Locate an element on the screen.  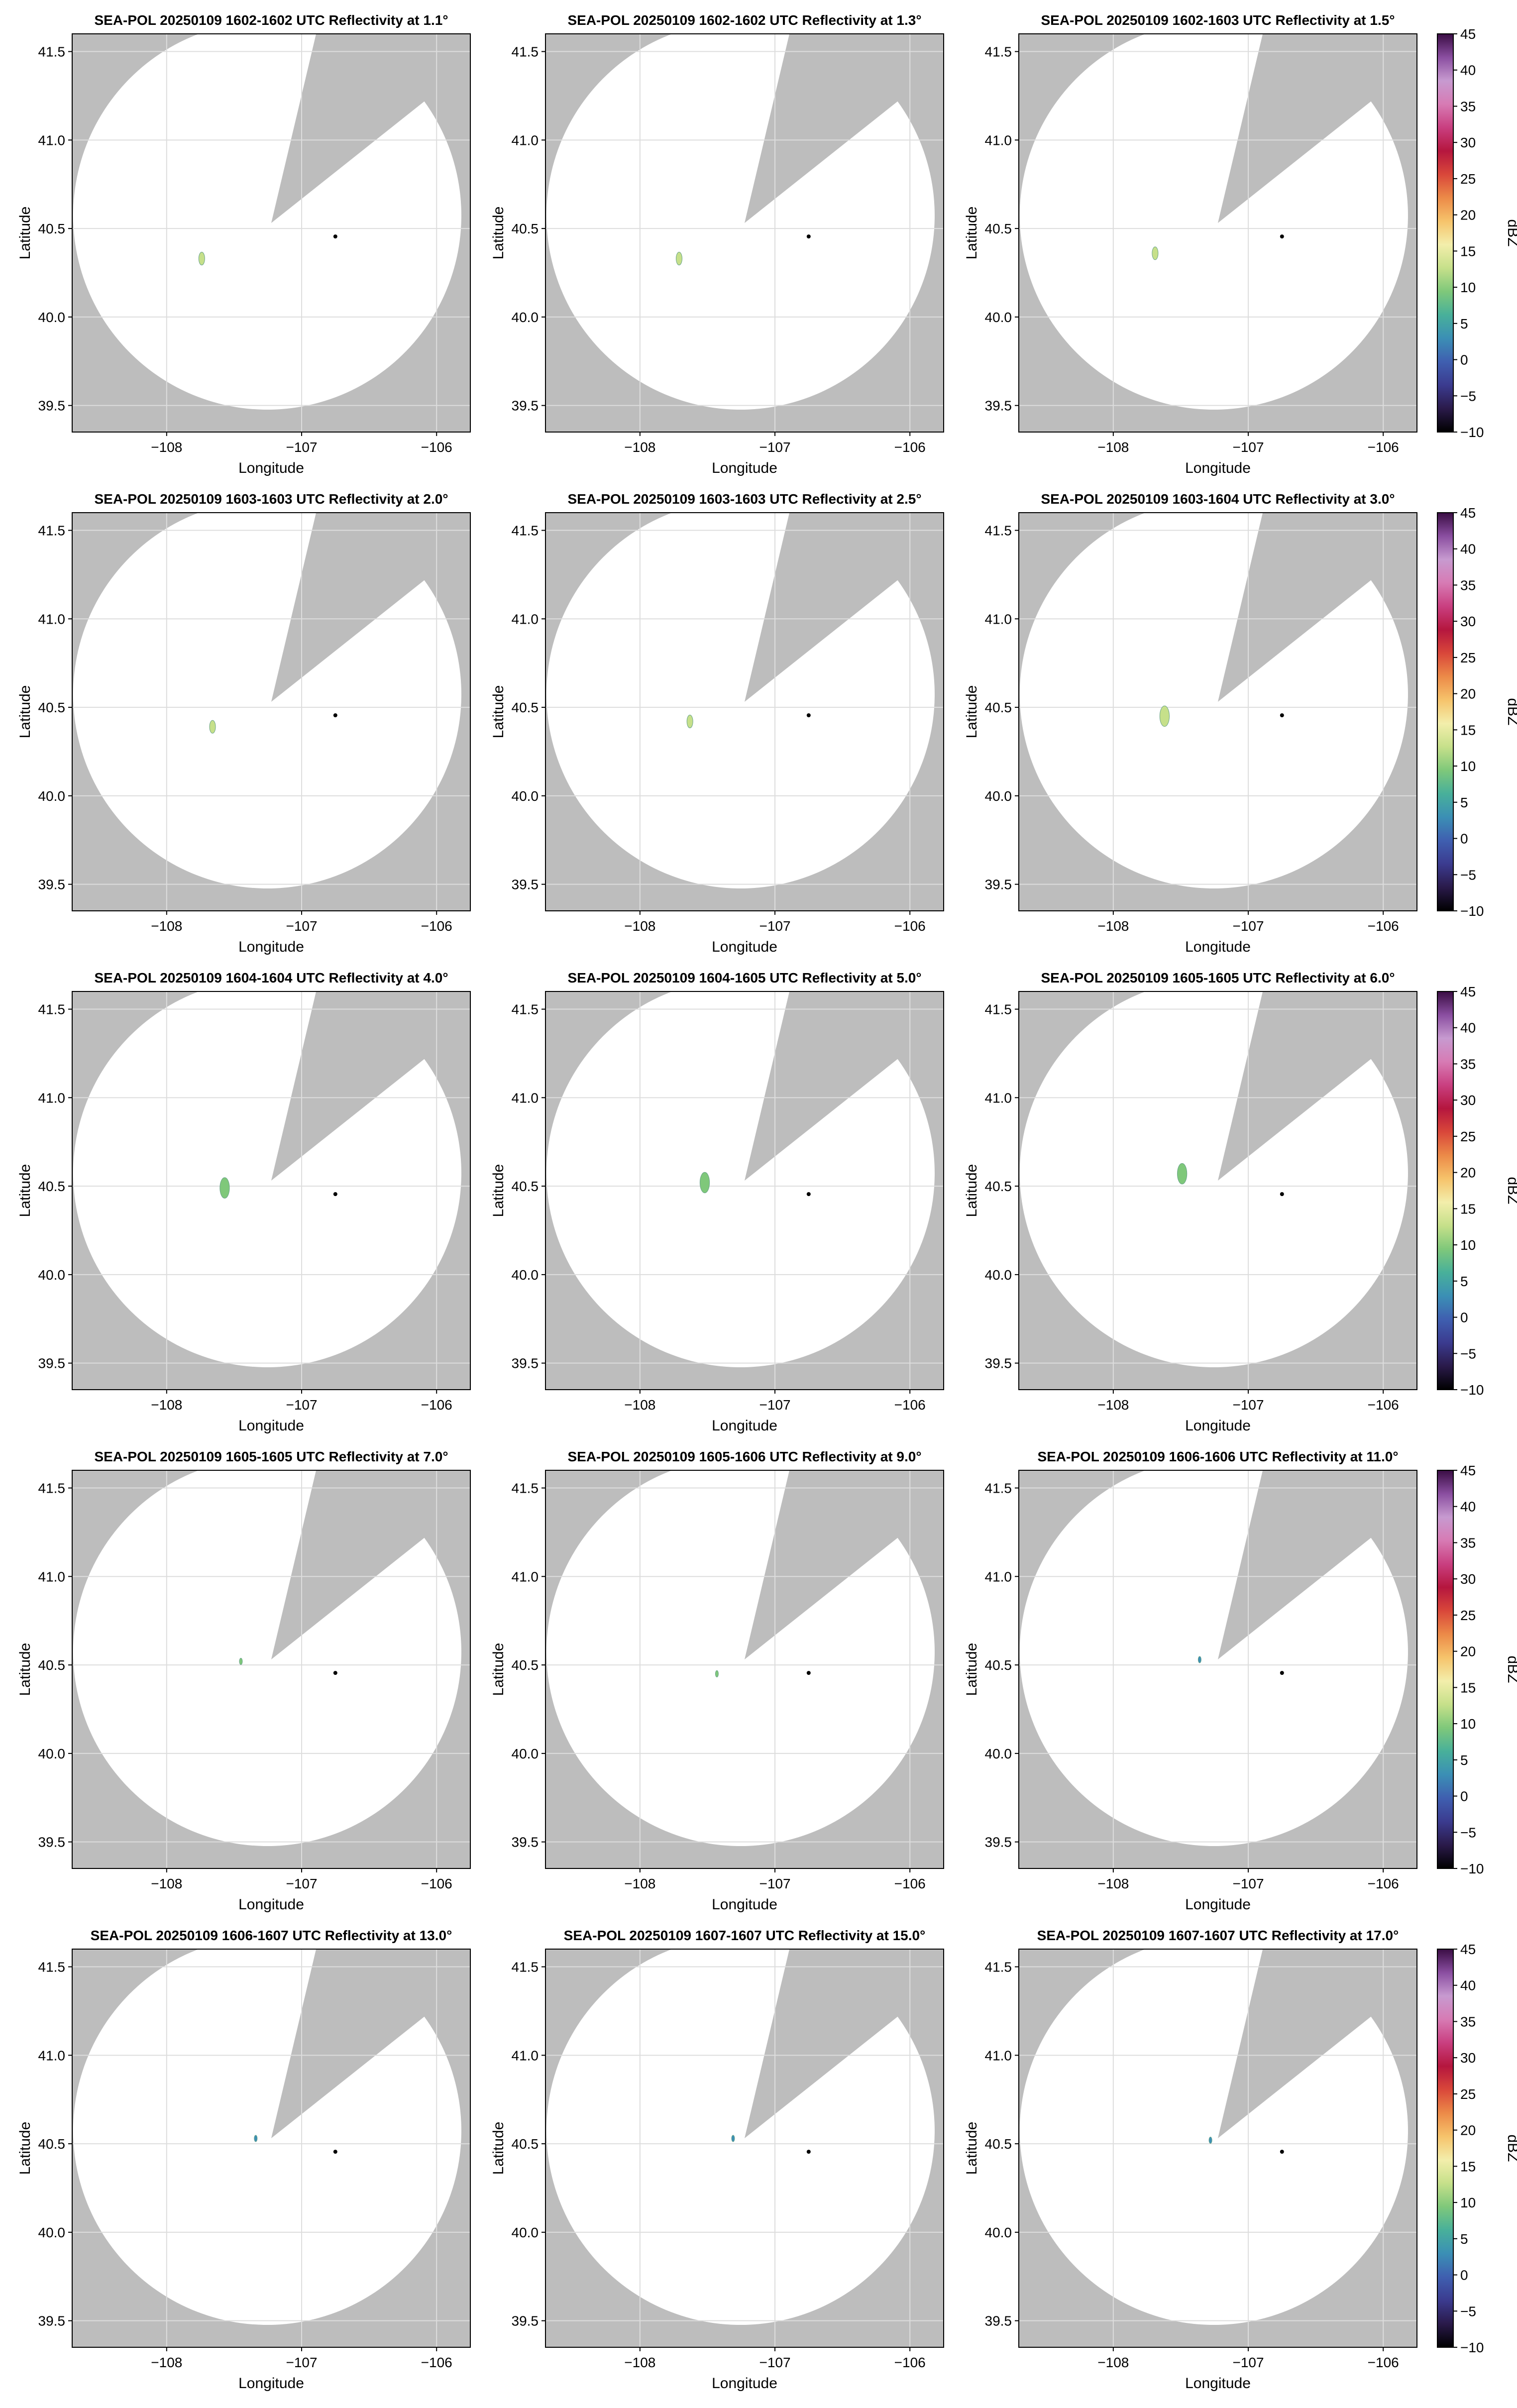
colorbar-tick-label: 45 is located at coordinates (1468, 1470).